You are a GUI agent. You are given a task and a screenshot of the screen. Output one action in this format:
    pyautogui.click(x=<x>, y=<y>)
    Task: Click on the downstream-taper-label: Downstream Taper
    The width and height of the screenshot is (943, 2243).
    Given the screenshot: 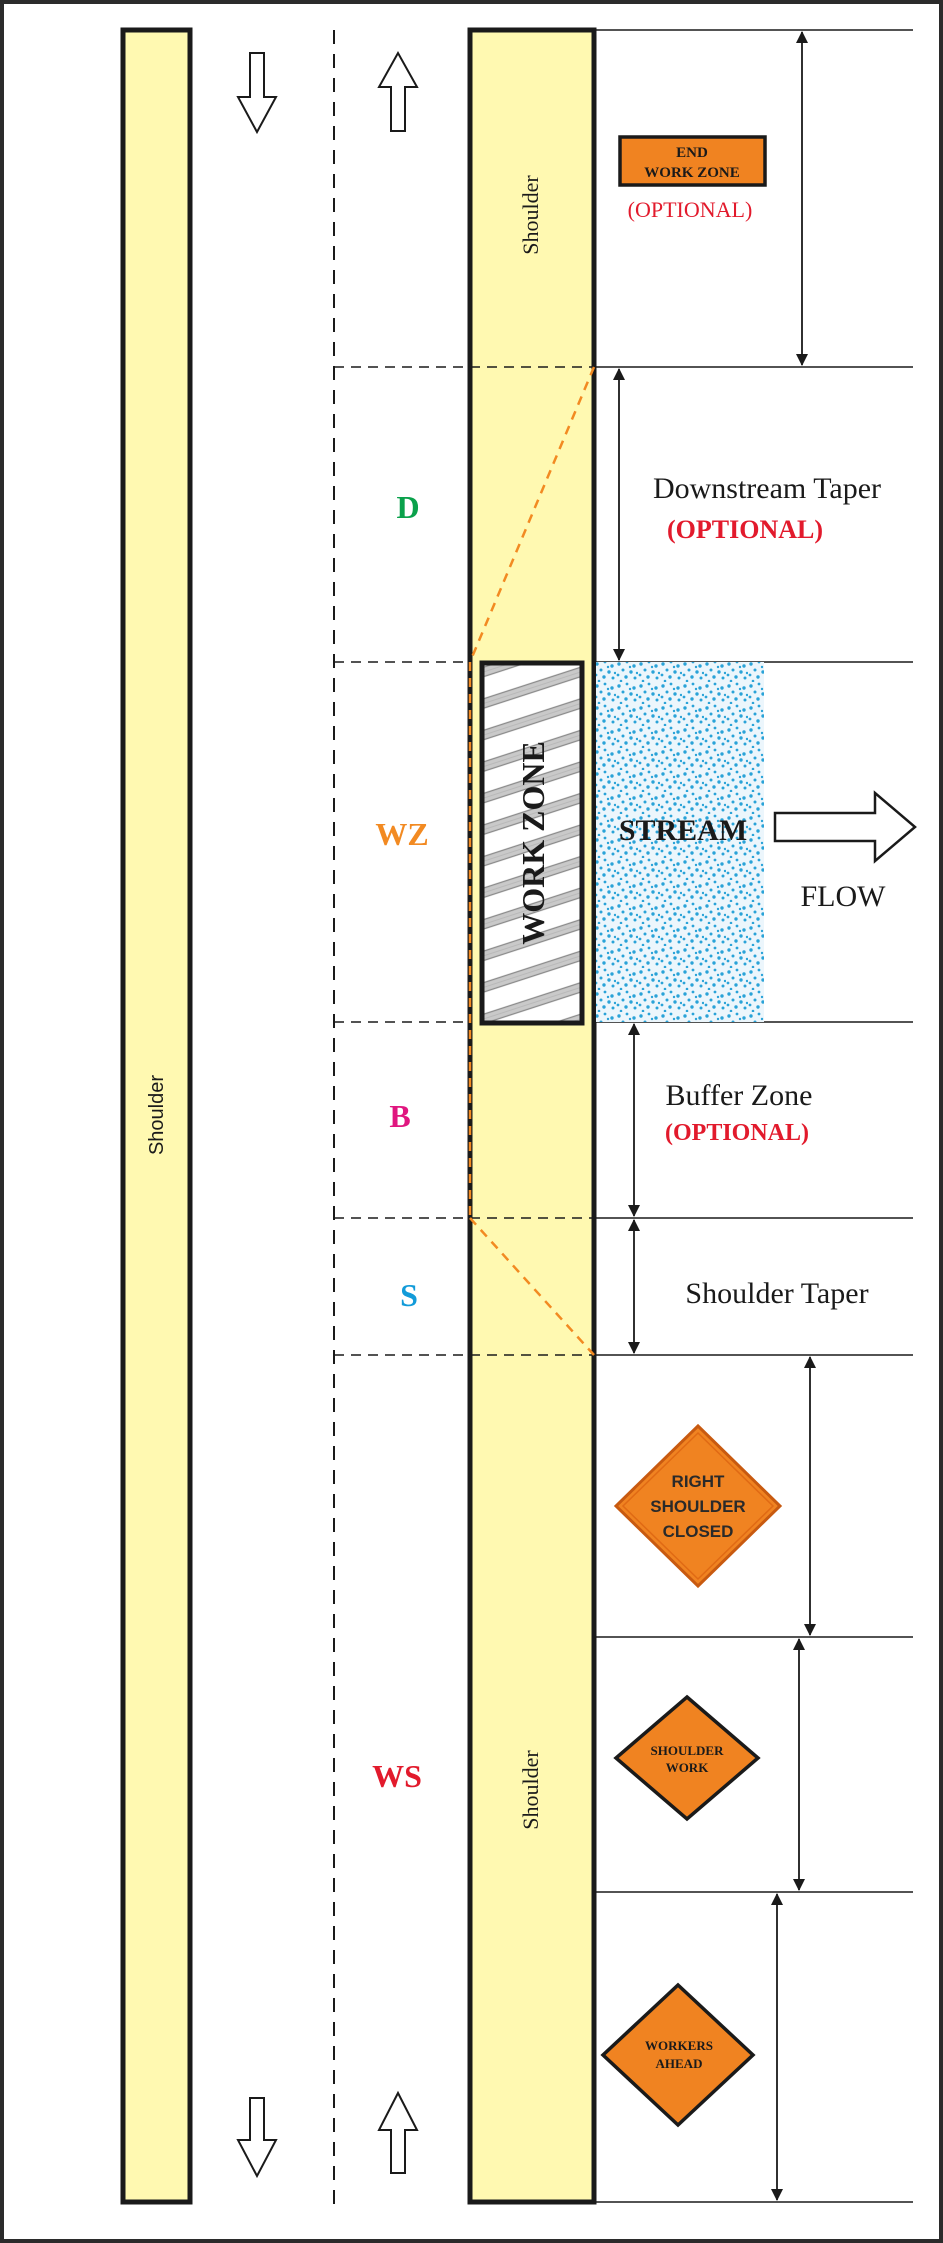 What is the action you would take?
    pyautogui.click(x=767, y=488)
    